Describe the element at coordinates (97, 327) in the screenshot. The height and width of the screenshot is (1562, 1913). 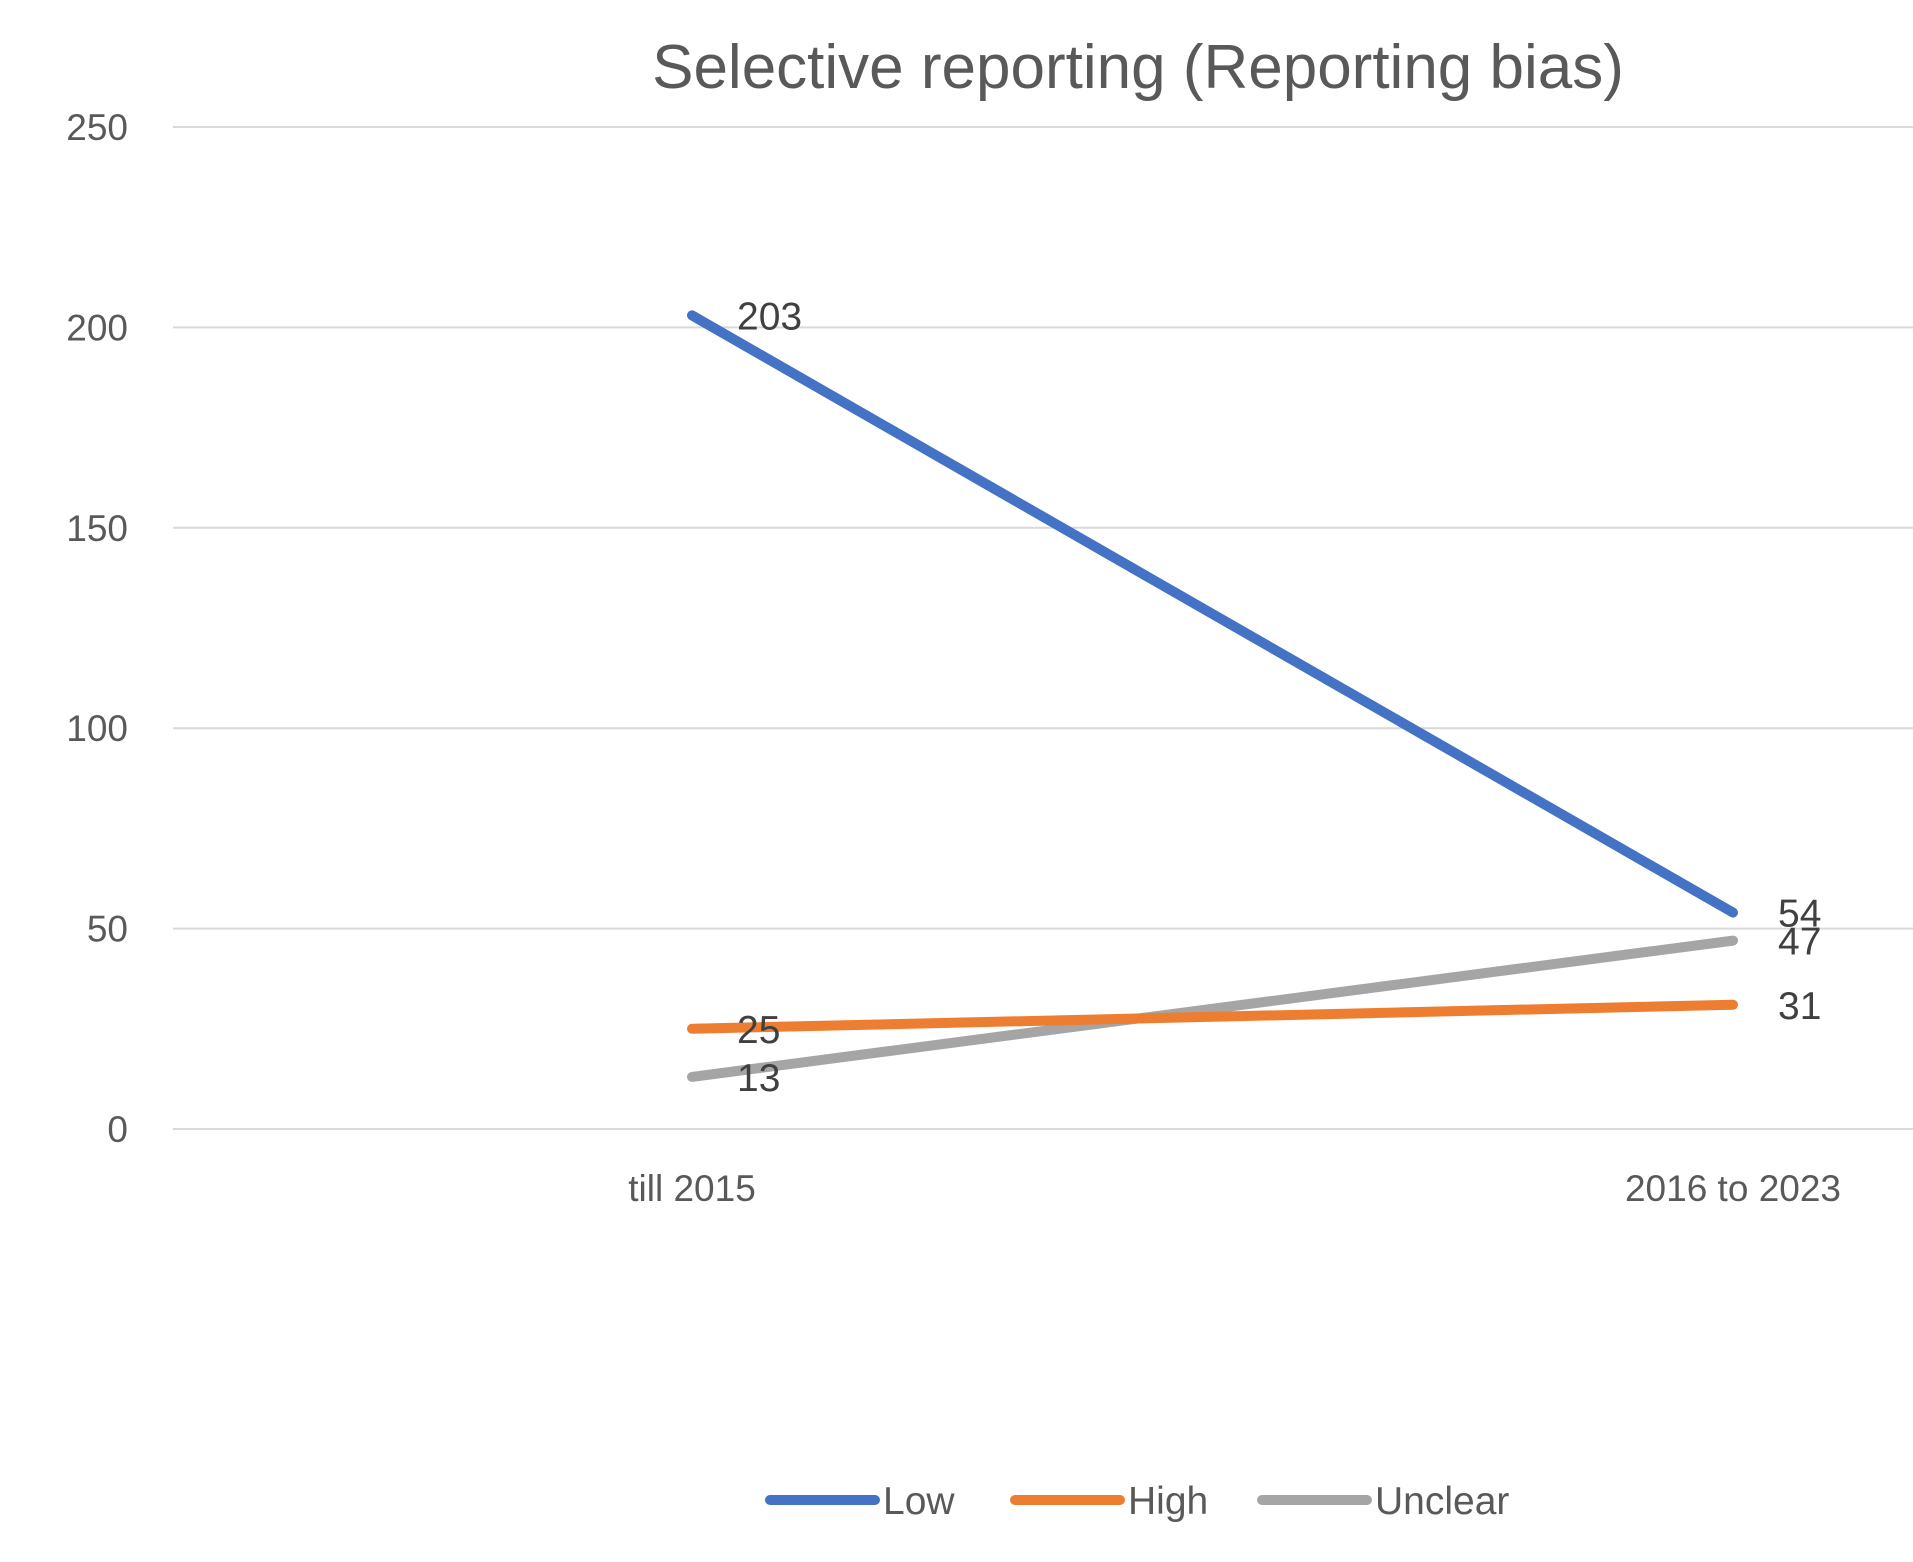
I see `y-tick-label: 200` at that location.